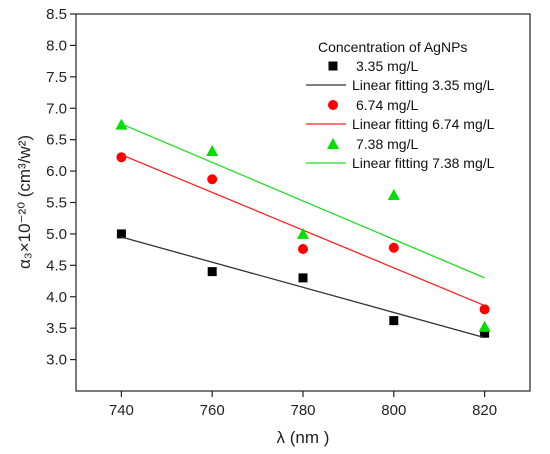  I want to click on y-tick-label: 8.5, so click(56, 14).